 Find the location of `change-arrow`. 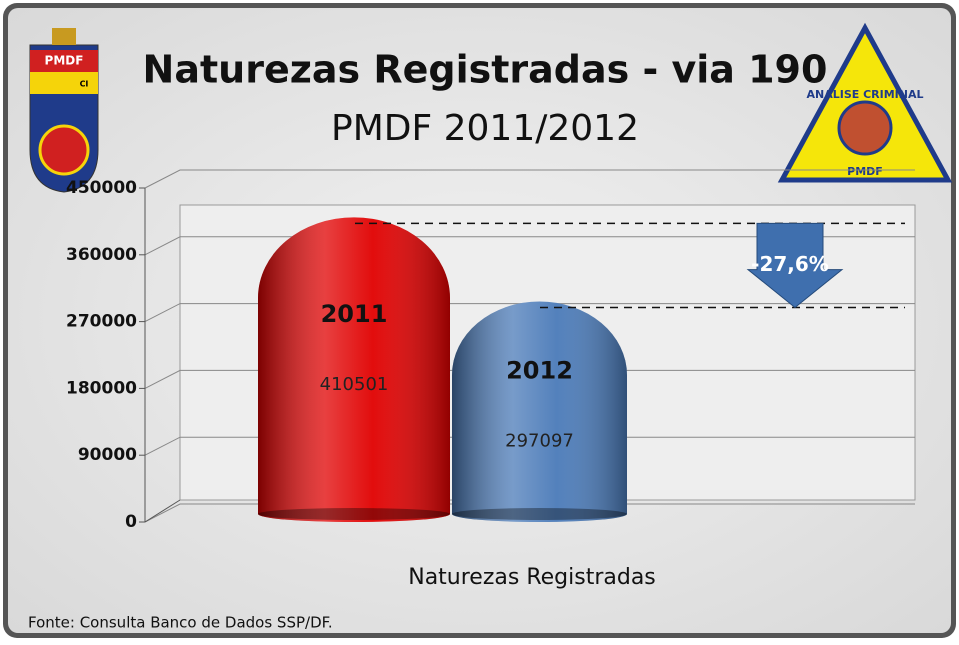

change-arrow is located at coordinates (795, 265).